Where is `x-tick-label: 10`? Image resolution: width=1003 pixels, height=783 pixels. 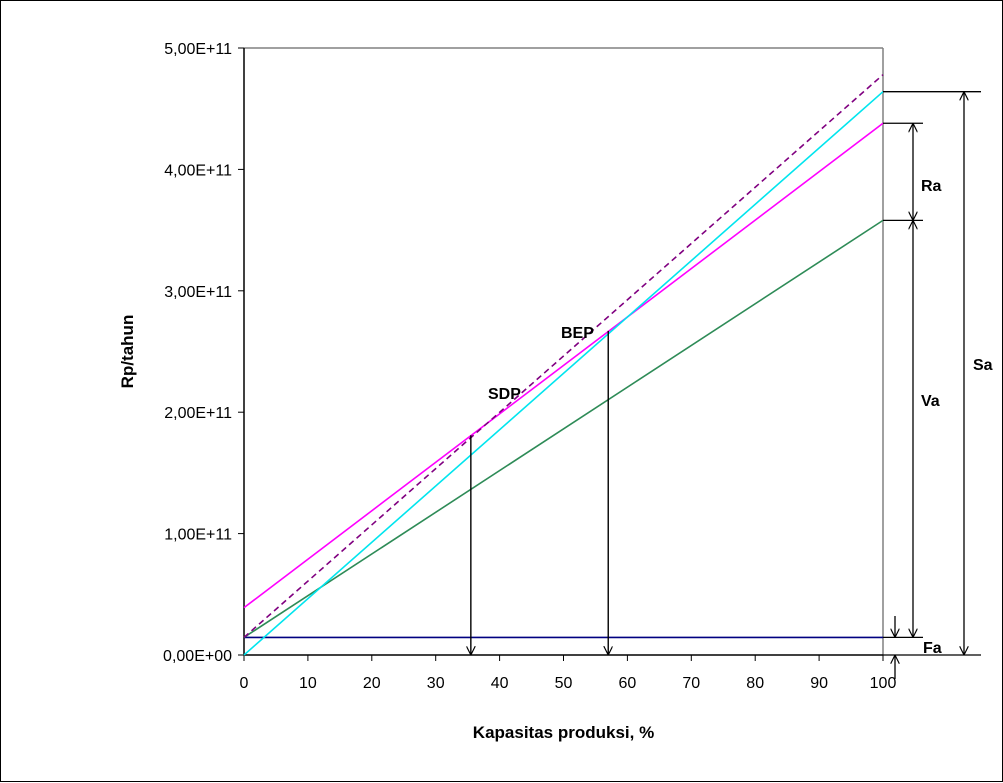
x-tick-label: 10 is located at coordinates (308, 683).